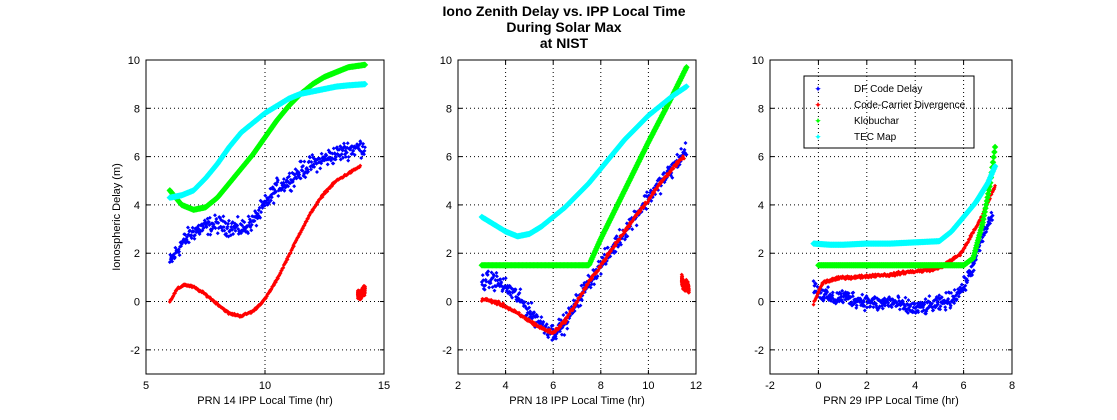 The image size is (1117, 420). Describe the element at coordinates (447, 351) in the screenshot. I see `prn18-ytick-label: -2` at that location.